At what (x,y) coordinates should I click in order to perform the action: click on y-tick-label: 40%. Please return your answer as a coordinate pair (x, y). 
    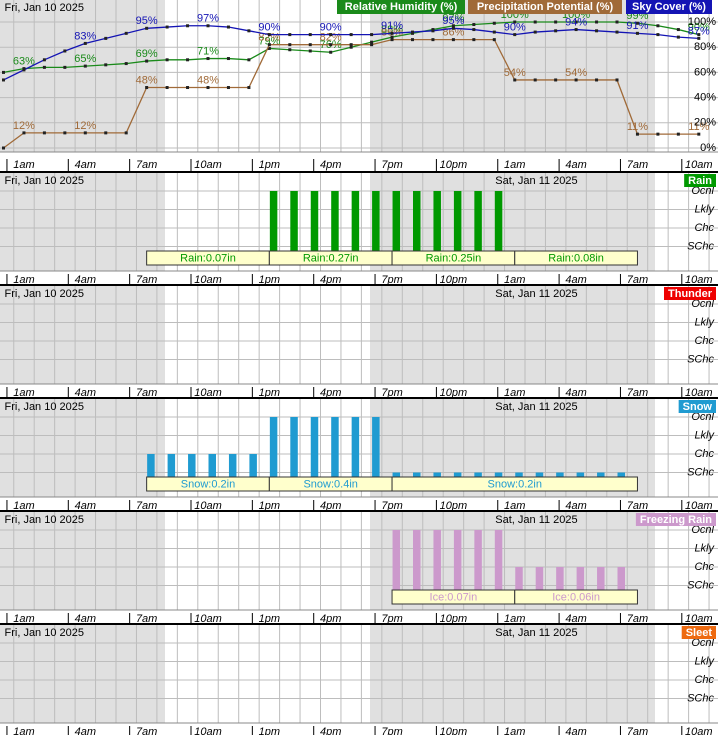
    Looking at the image, I should click on (705, 98).